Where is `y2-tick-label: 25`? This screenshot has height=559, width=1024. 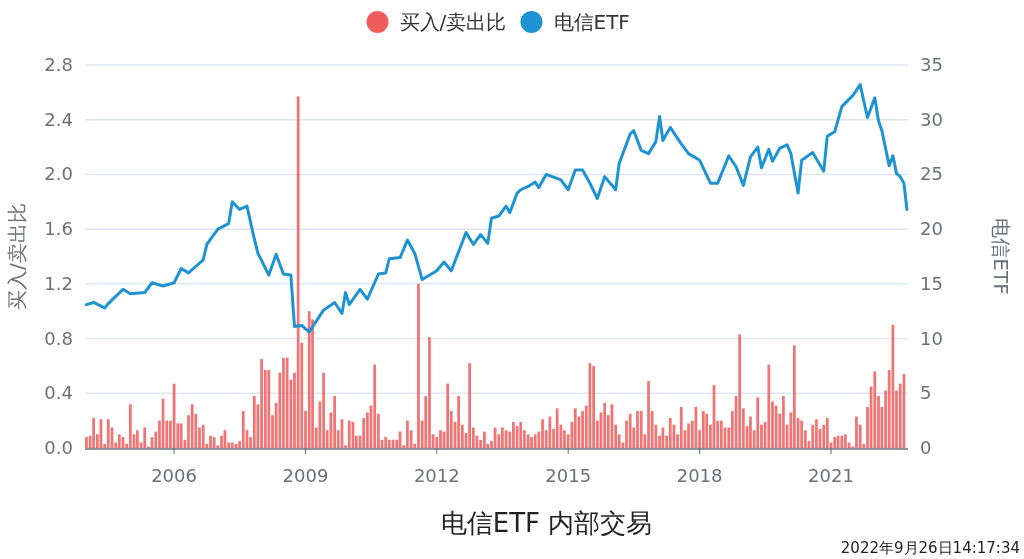
y2-tick-label: 25 is located at coordinates (931, 174).